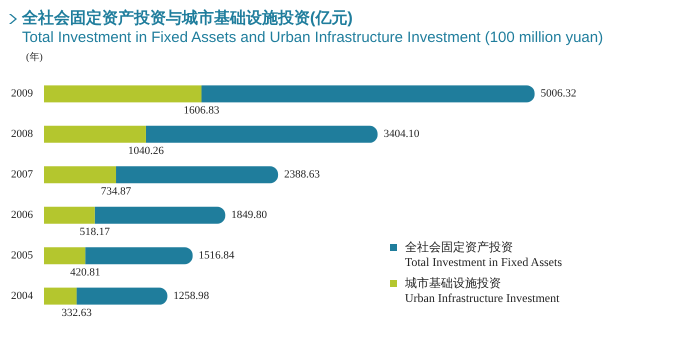 This screenshot has height=337, width=700. What do you see at coordinates (191, 296) in the screenshot?
I see `total-label: 1258.98` at bounding box center [191, 296].